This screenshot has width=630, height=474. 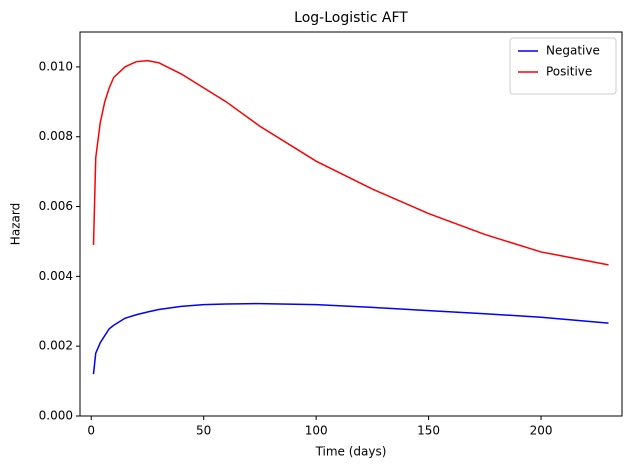 What do you see at coordinates (91, 431) in the screenshot?
I see `x-tick-label: 0` at bounding box center [91, 431].